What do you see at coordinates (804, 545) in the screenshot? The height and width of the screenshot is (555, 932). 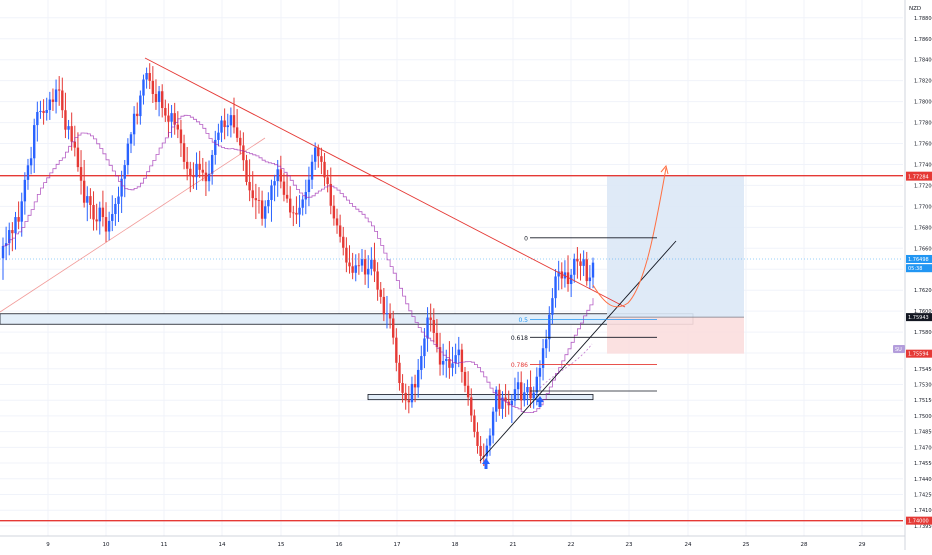 I see `x-tick-label: 28` at bounding box center [804, 545].